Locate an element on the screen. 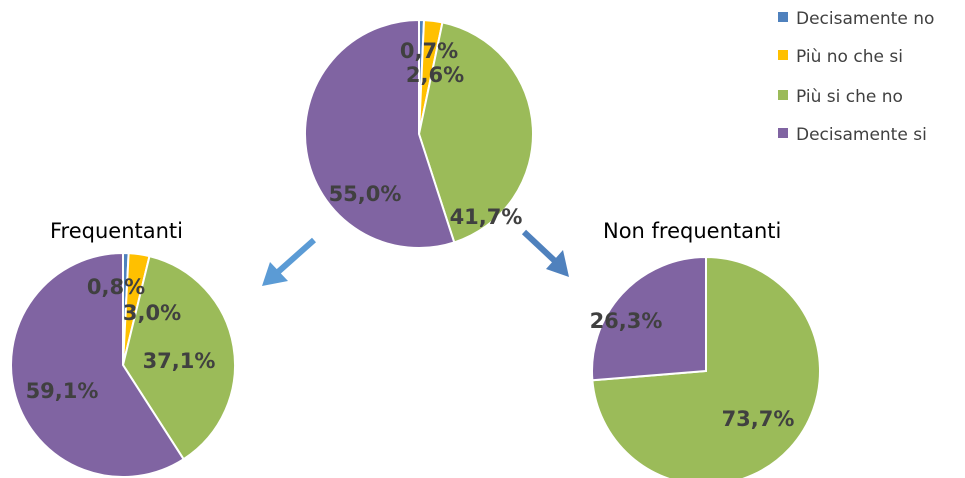 This screenshot has width=965, height=478. legend-item-piu-si-che-no: Più si che no is located at coordinates (840, 97).